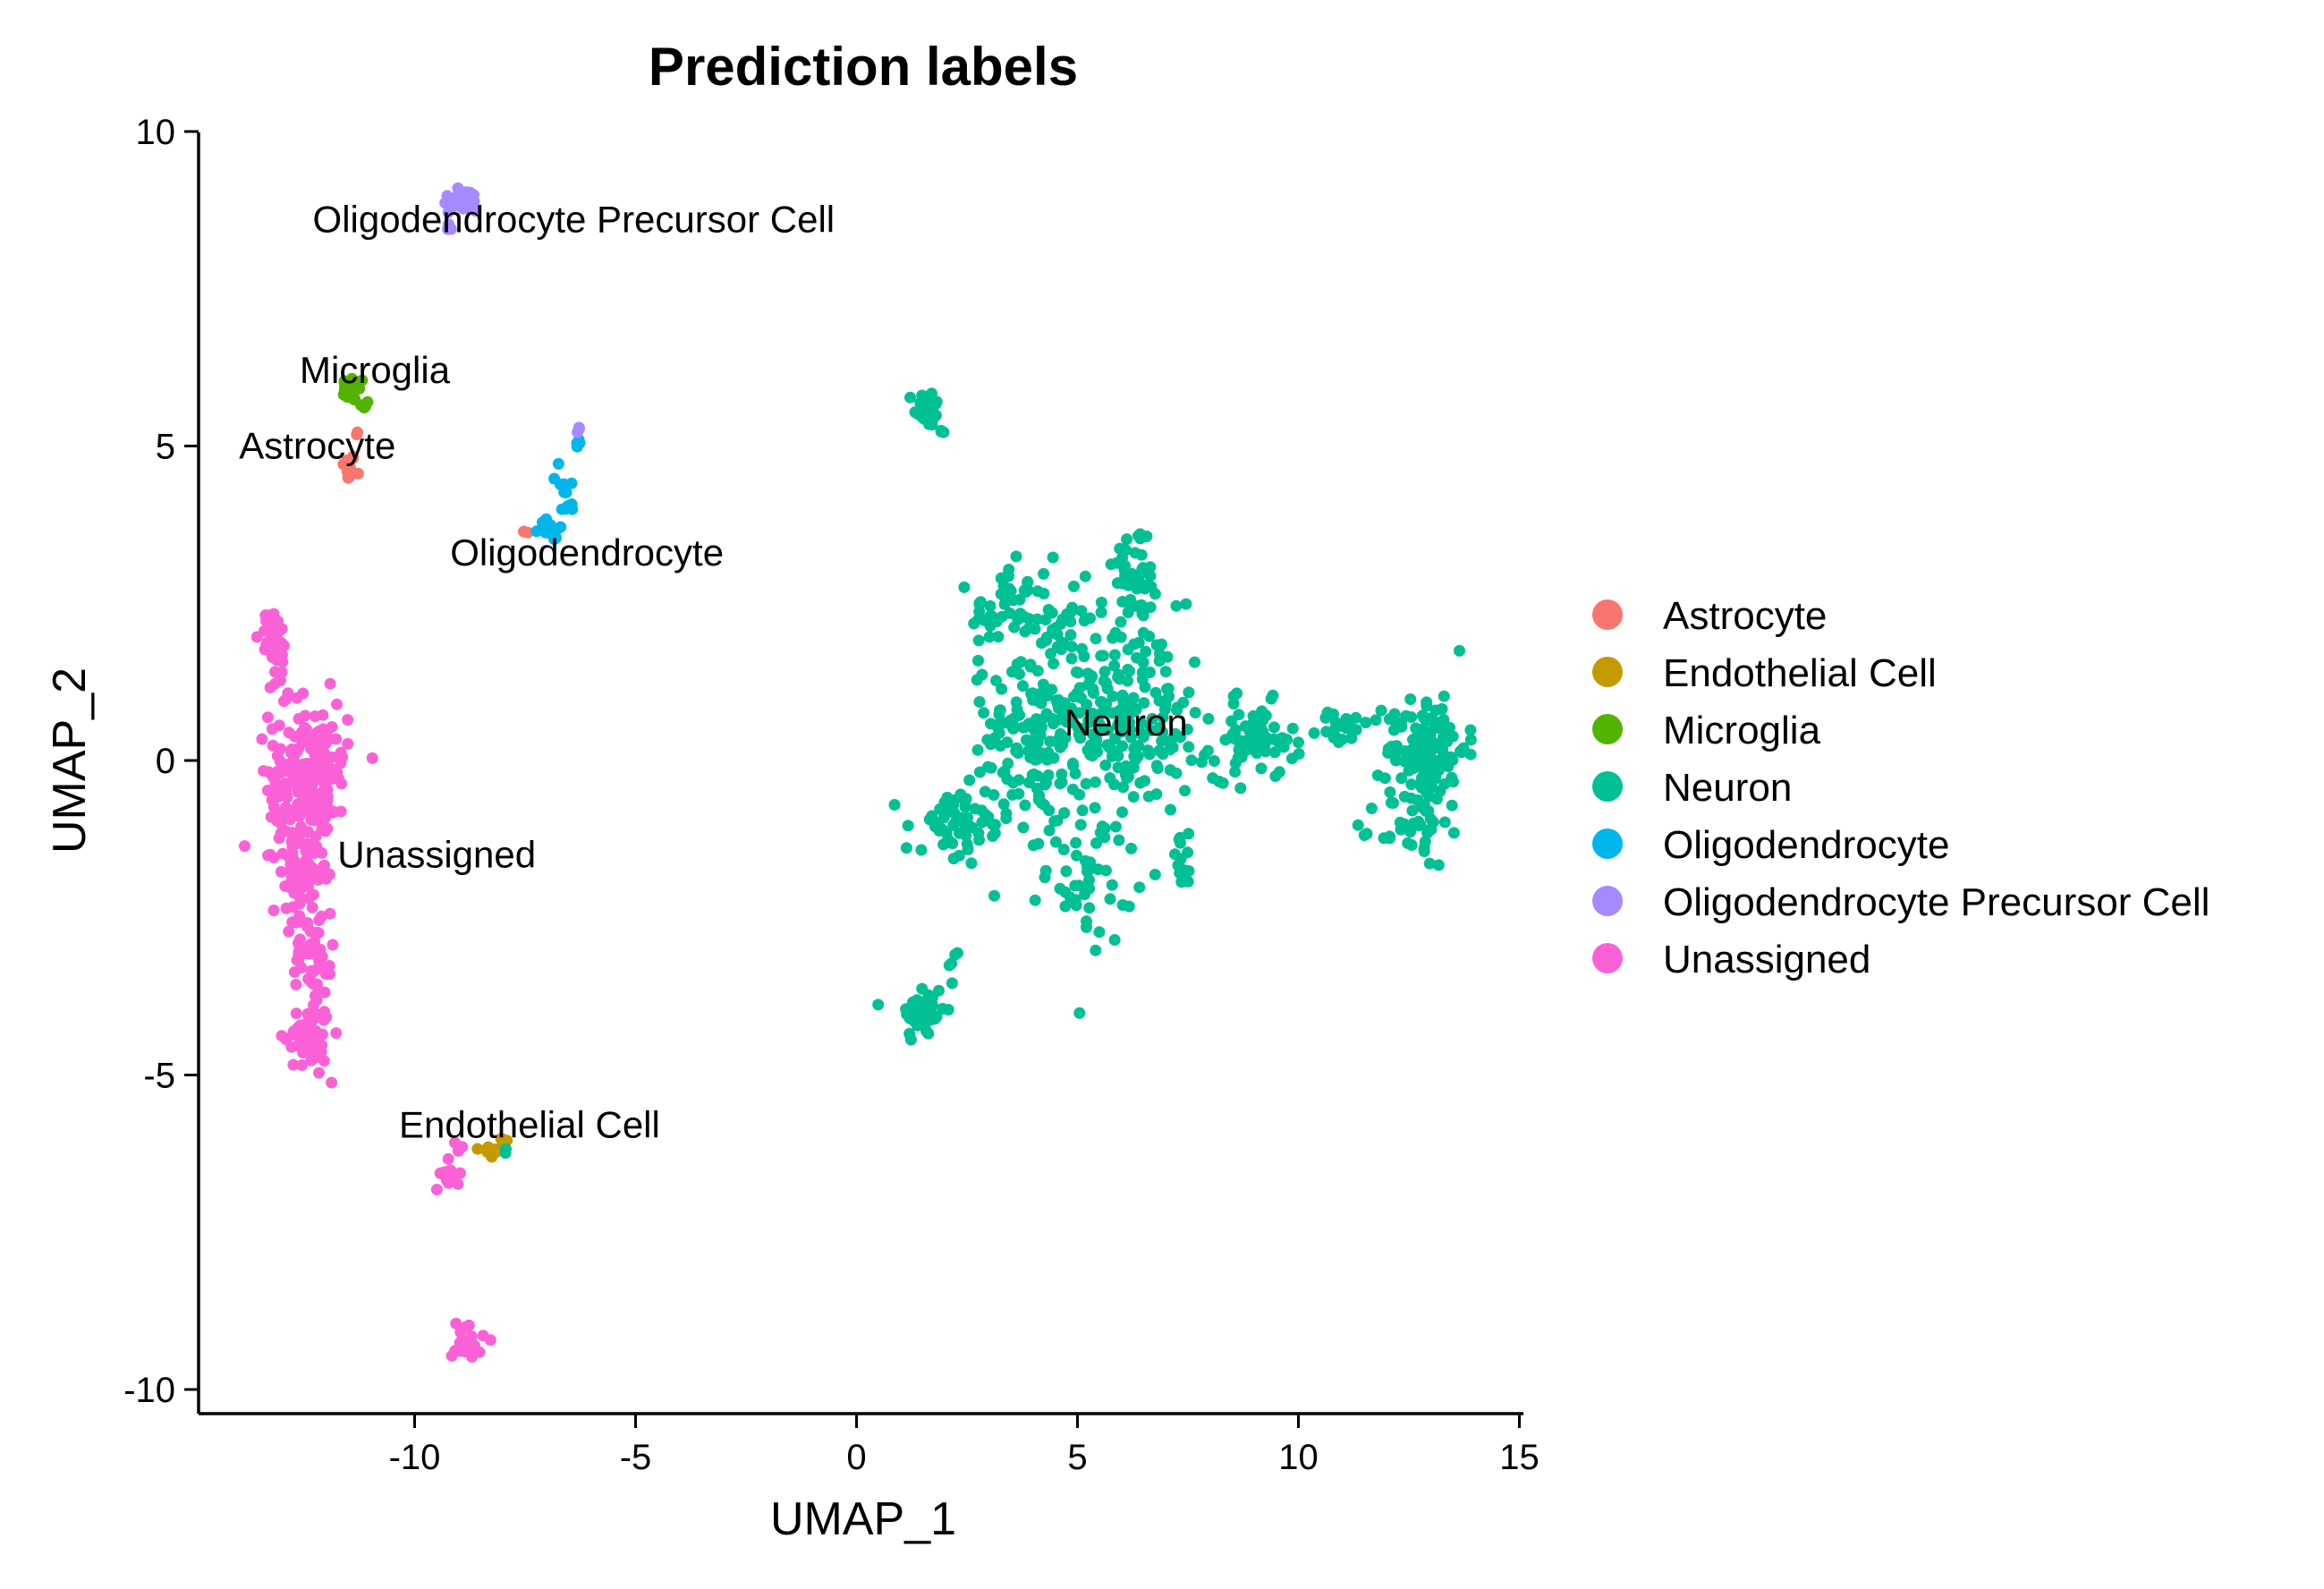 Image resolution: width=2324 pixels, height=1589 pixels. What do you see at coordinates (1745, 616) in the screenshot?
I see `legend-label: Astrocyte` at bounding box center [1745, 616].